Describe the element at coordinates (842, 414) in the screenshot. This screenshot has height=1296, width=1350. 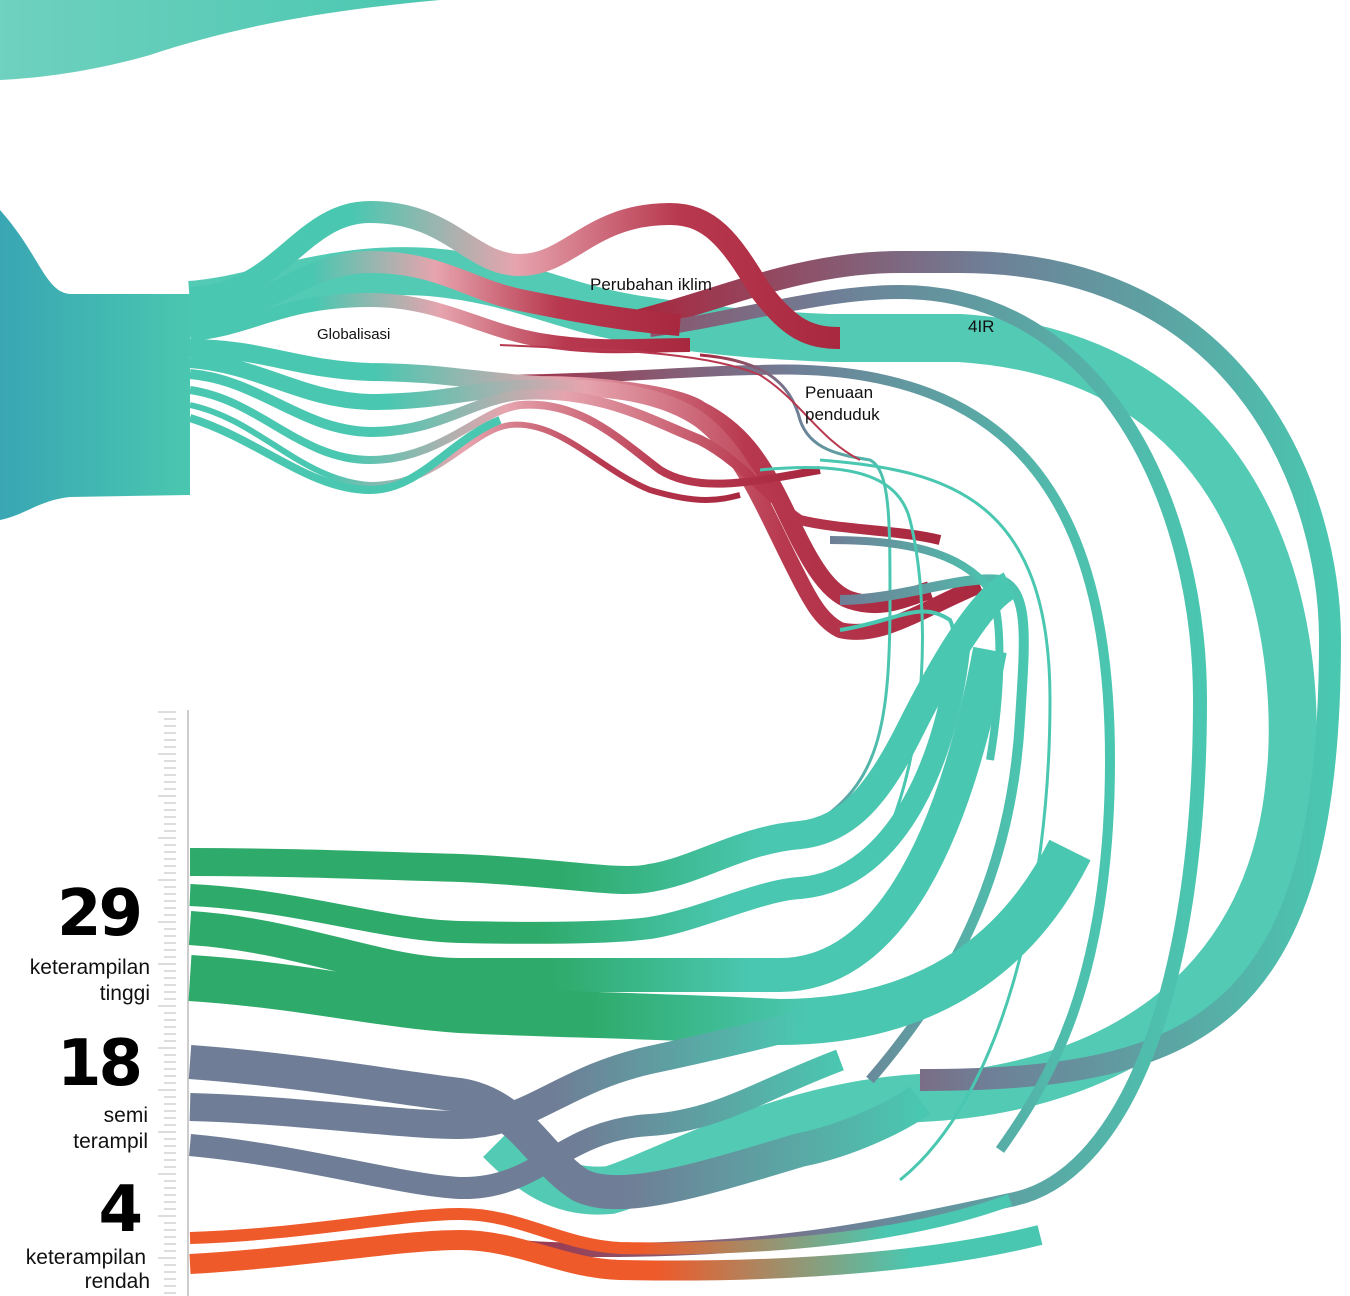
I see `label-aging-line2: penduduk` at that location.